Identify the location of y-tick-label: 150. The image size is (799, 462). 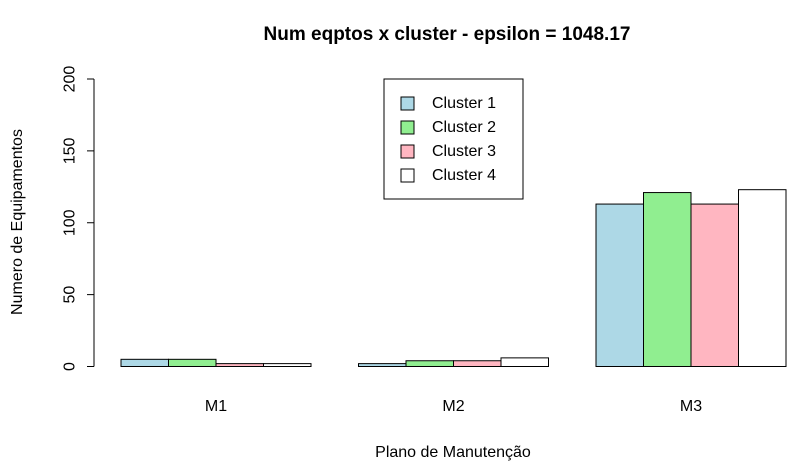
(70, 150).